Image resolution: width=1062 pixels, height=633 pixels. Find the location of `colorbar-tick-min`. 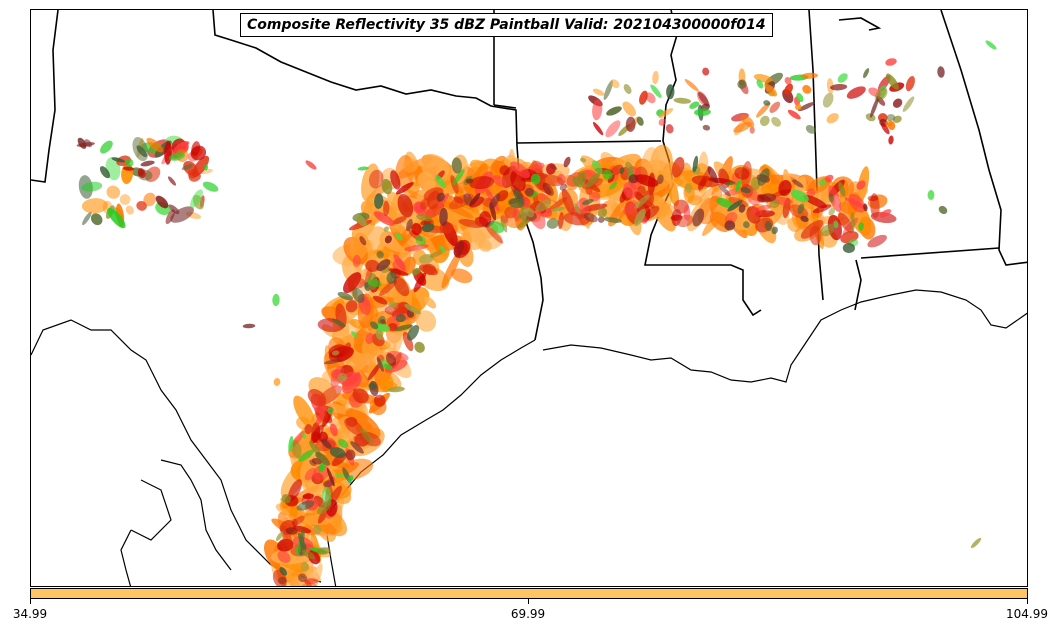

colorbar-tick-min is located at coordinates (30, 601).